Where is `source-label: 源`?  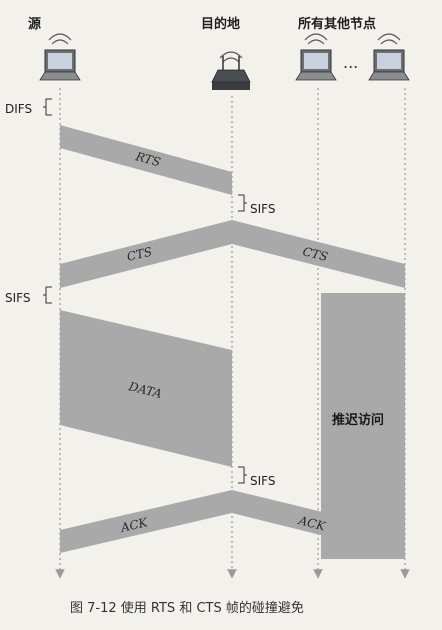
source-label: 源 is located at coordinates (34, 24).